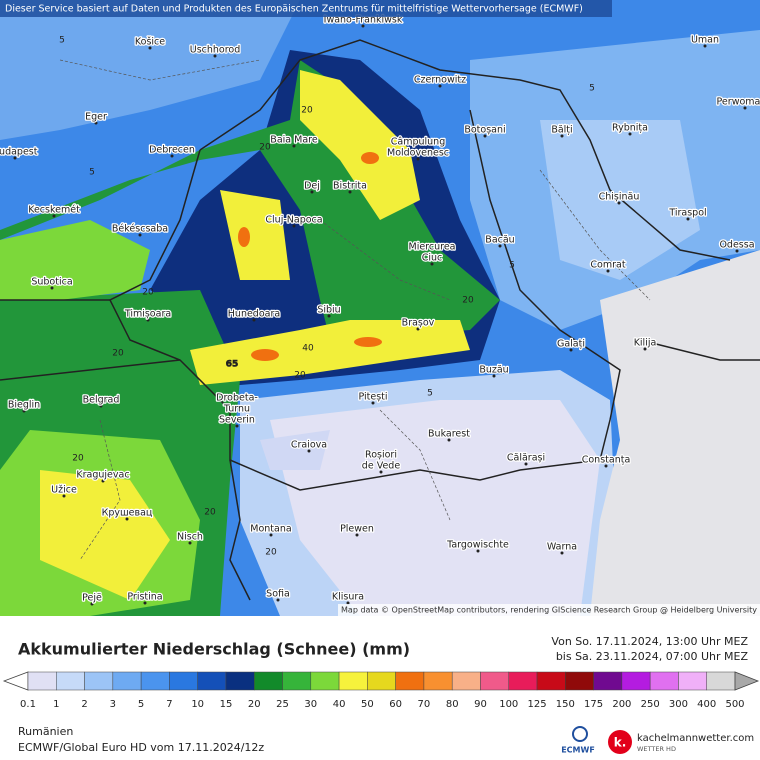 This screenshot has height=760, width=760. Describe the element at coordinates (328, 310) in the screenshot. I see `city-label: Sibiu` at that location.